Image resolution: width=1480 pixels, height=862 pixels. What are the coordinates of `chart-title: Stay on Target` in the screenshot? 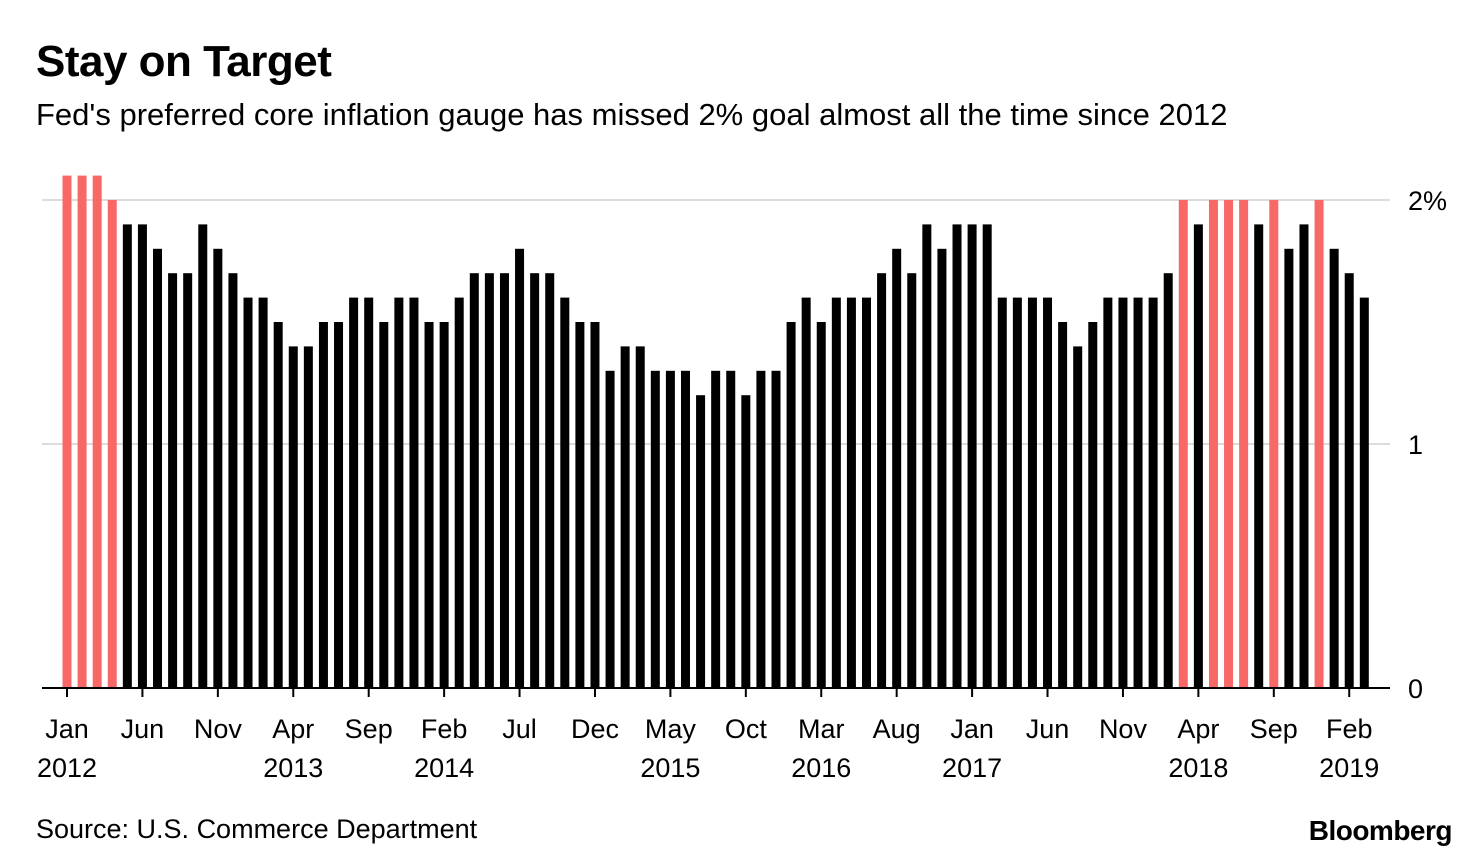 It's located at (184, 61).